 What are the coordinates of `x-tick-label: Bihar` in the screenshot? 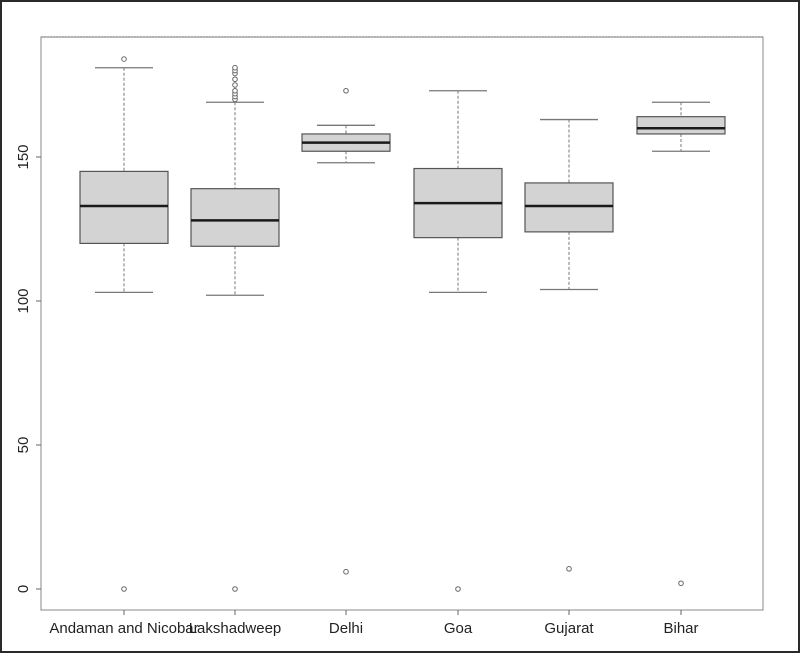 It's located at (680, 628).